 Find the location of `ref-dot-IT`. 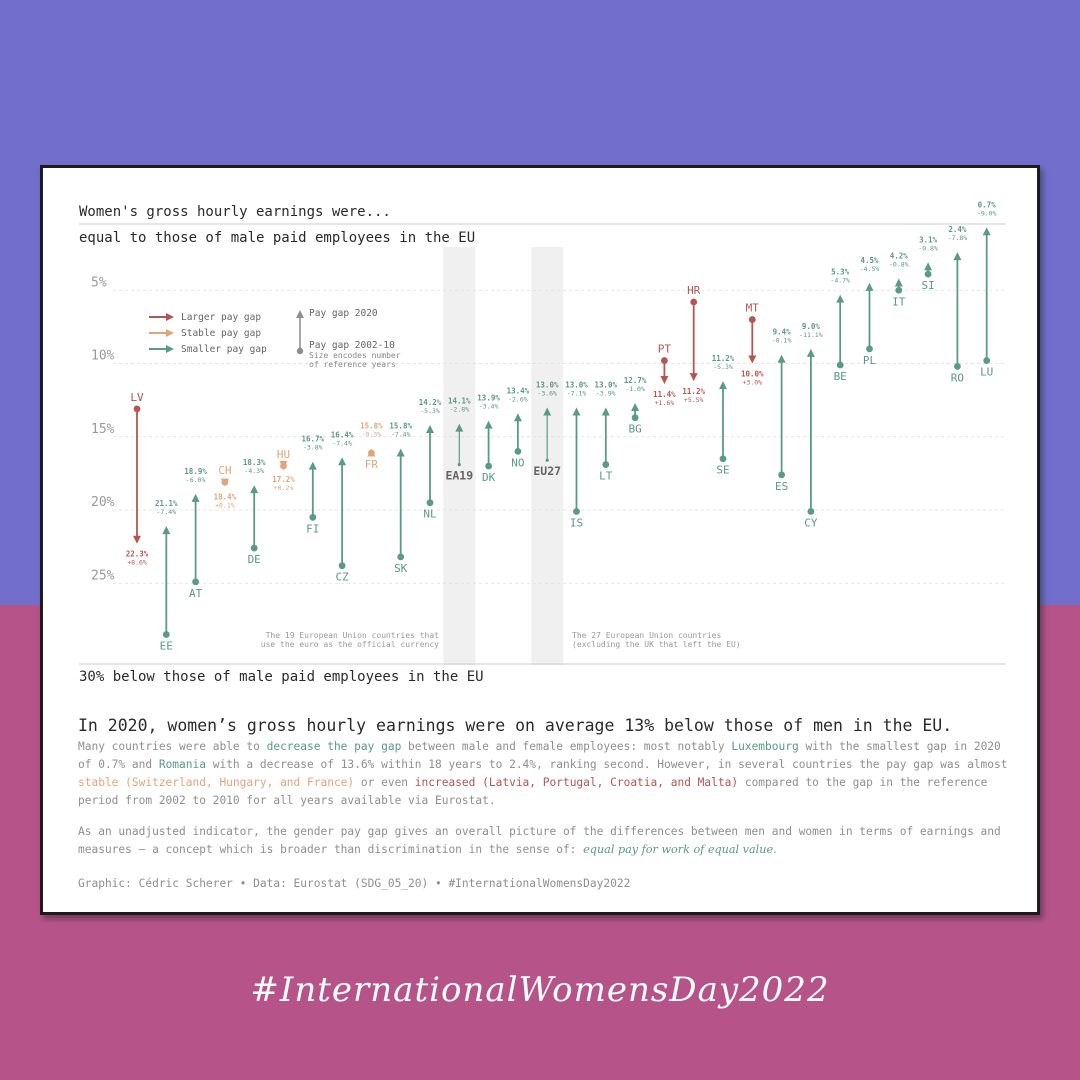

ref-dot-IT is located at coordinates (899, 290).